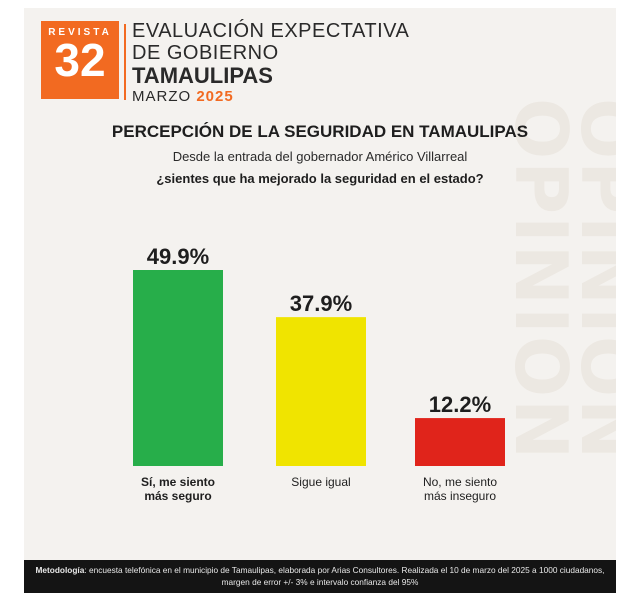 Image resolution: width=640 pixels, height=593 pixels. I want to click on category-label-3: No, me siento más inseguro, so click(460, 489).